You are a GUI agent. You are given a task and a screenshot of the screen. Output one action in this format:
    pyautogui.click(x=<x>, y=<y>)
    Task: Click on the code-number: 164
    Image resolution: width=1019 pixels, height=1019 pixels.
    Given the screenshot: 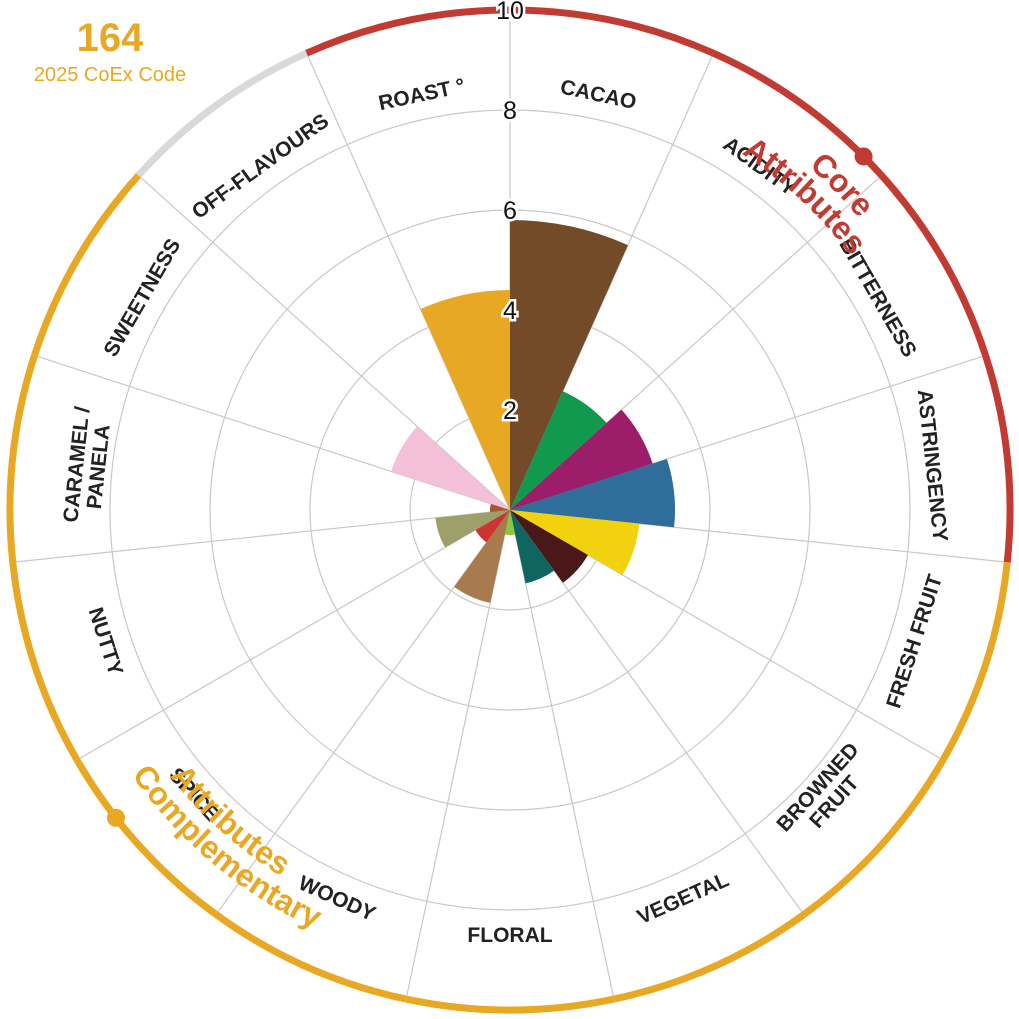 What is the action you would take?
    pyautogui.click(x=110, y=38)
    